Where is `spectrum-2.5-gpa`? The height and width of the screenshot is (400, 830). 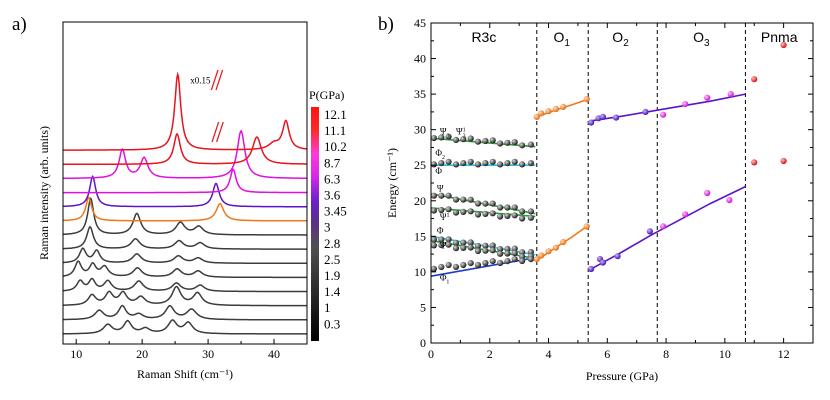 spectrum-2.5-gpa is located at coordinates (184, 269).